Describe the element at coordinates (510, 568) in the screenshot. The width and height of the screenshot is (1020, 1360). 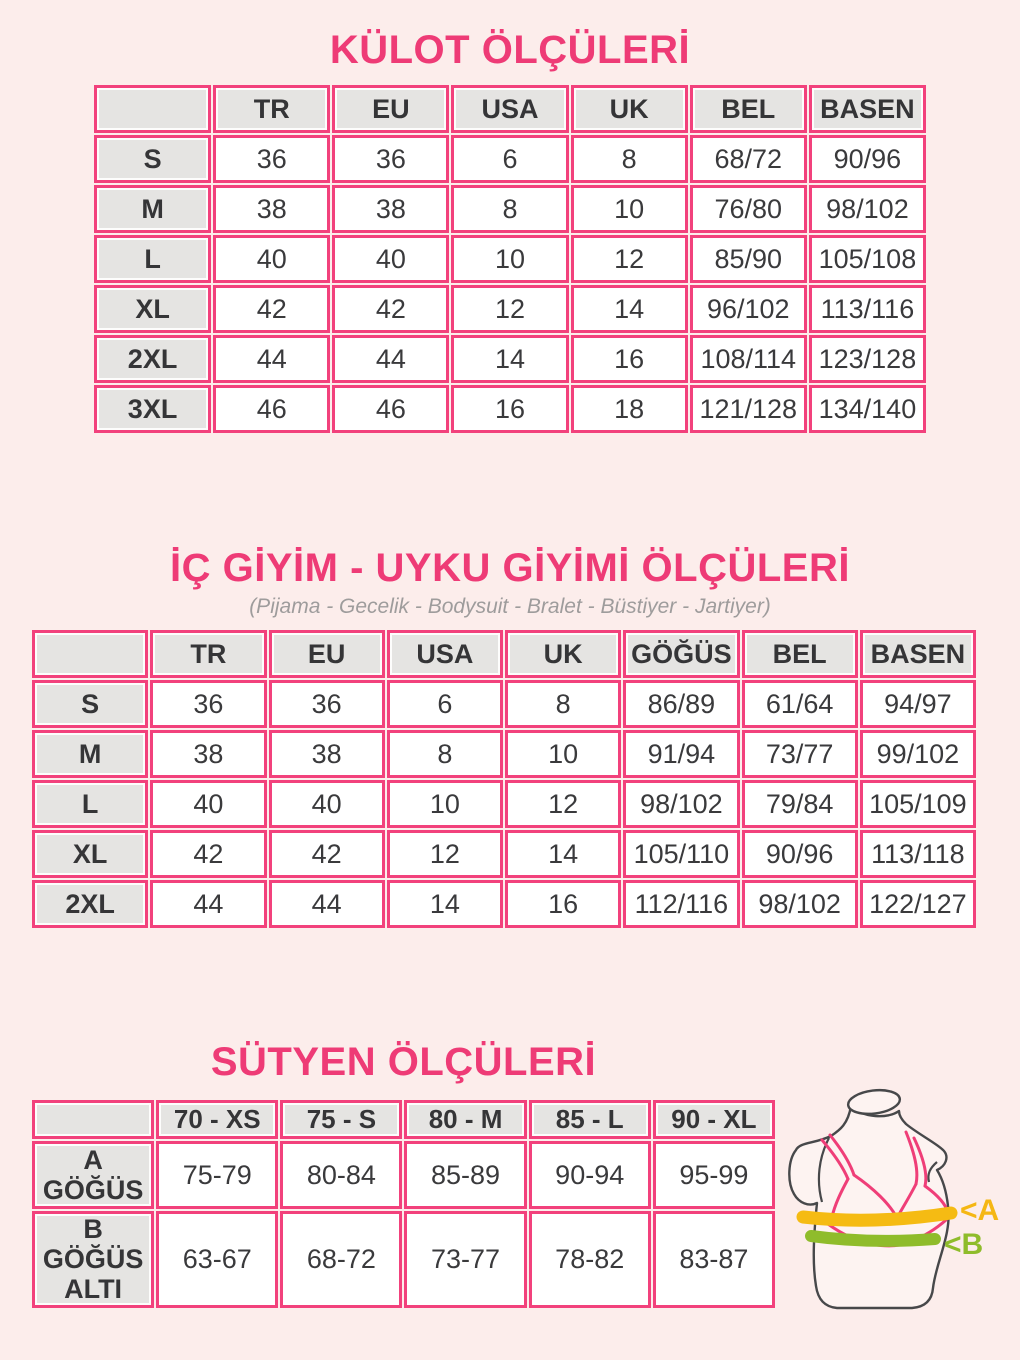
I see `icgiyim-section-title: İÇ GİYİM - UYKU GİYİMİ ÖLÇÜLERİ` at that location.